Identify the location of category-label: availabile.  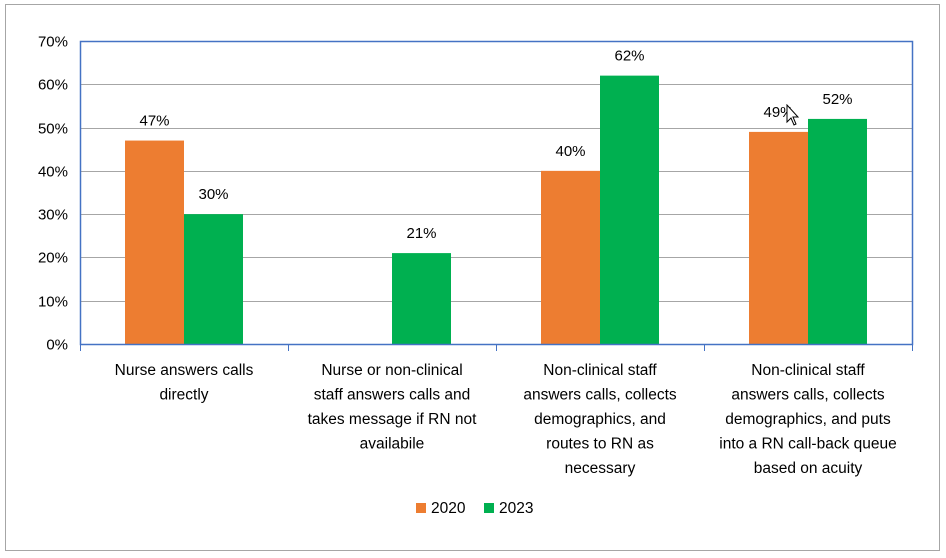
(392, 444).